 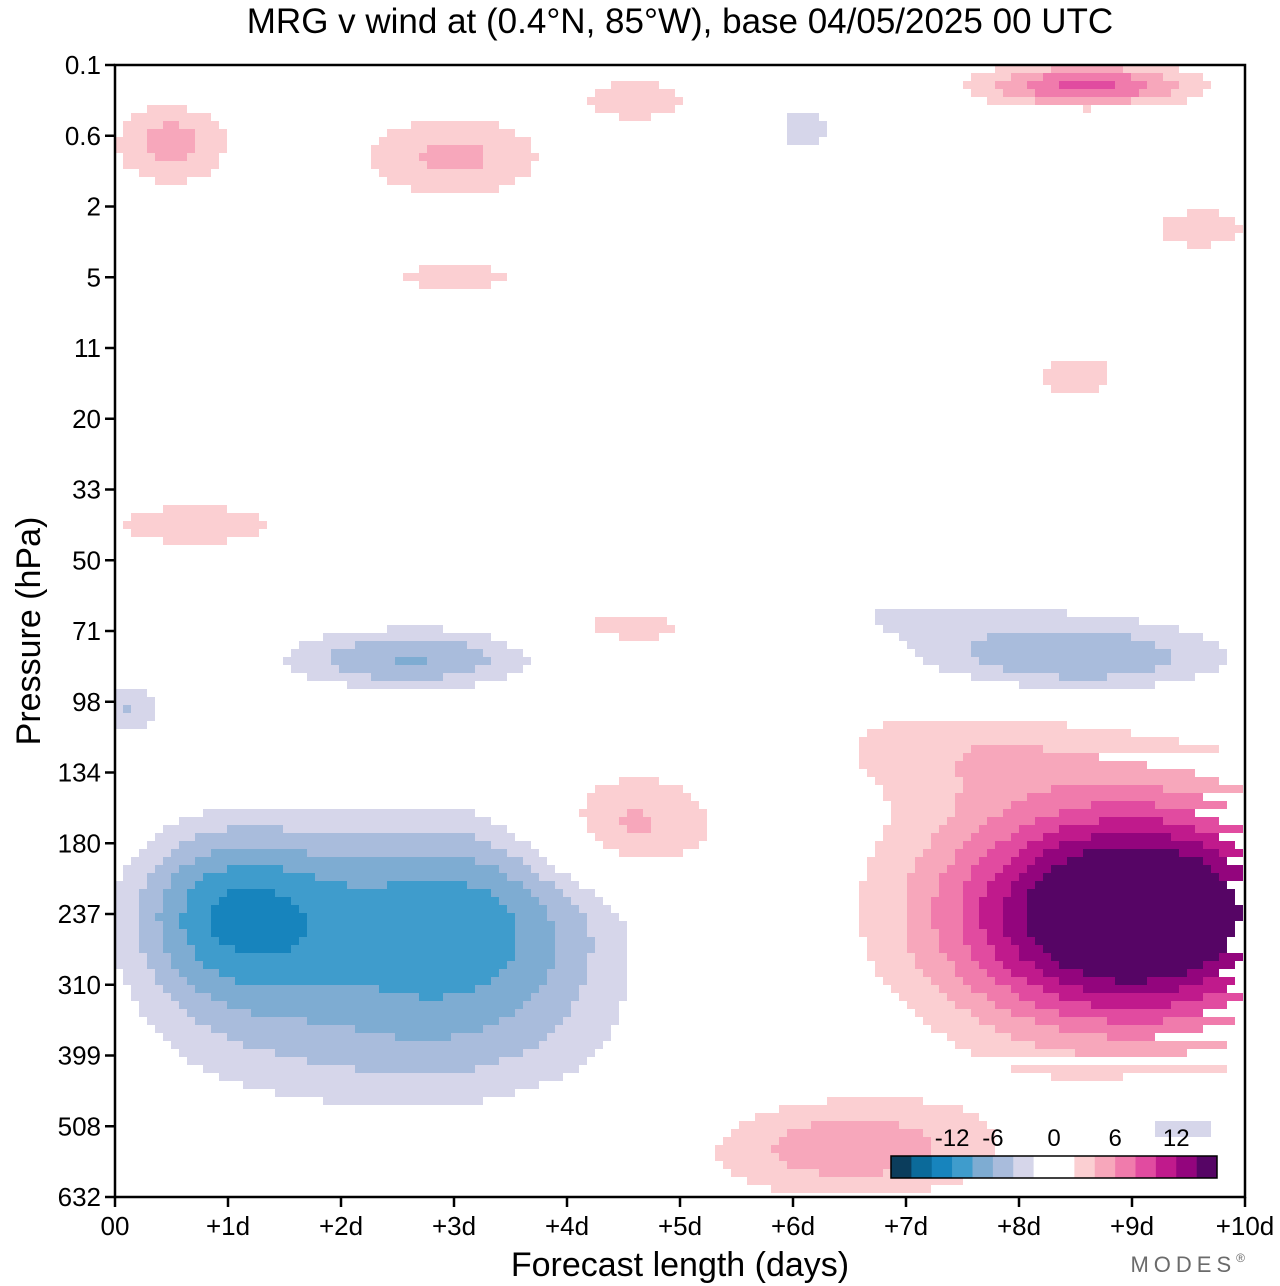 I want to click on y-tick-label: 71, so click(x=86, y=631).